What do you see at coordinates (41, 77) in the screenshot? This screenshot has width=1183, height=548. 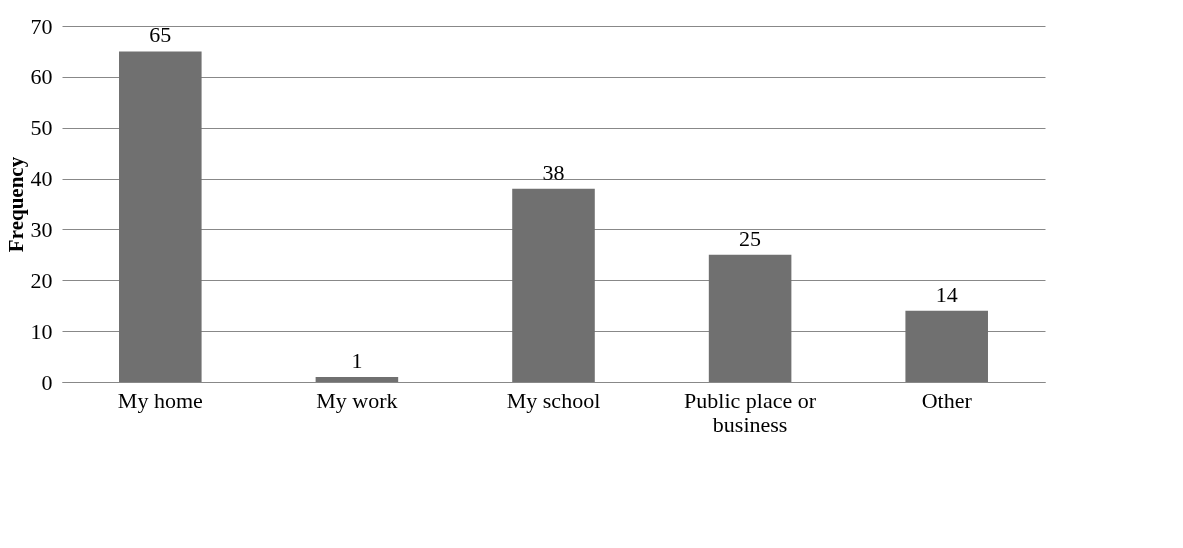 I see `y-tick-label: 60` at bounding box center [41, 77].